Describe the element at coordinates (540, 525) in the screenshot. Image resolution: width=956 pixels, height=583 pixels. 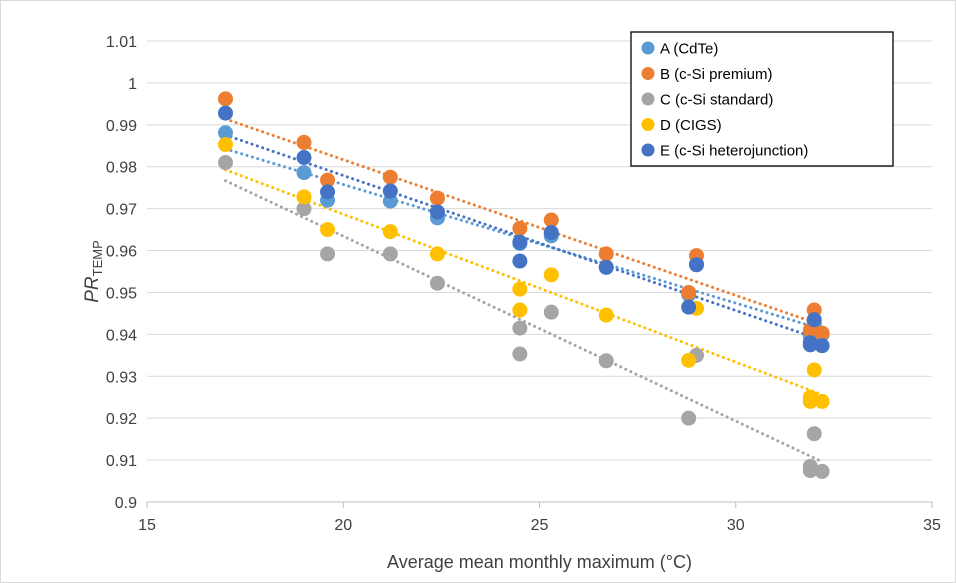
I see `x-tick-label: 25` at that location.